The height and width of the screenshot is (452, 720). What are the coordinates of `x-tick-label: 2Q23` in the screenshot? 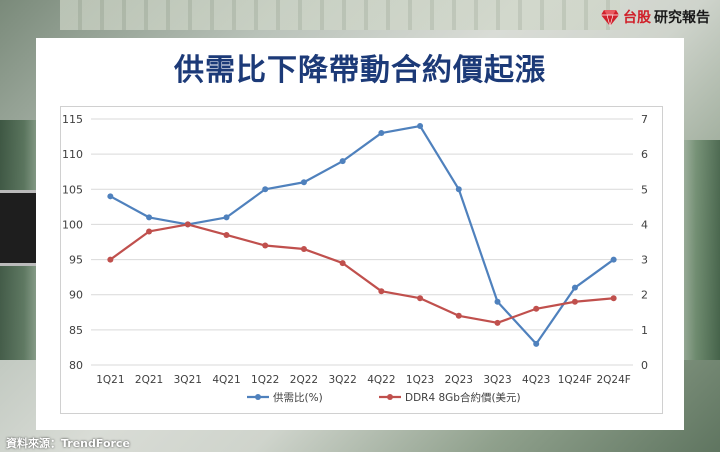 It's located at (459, 380).